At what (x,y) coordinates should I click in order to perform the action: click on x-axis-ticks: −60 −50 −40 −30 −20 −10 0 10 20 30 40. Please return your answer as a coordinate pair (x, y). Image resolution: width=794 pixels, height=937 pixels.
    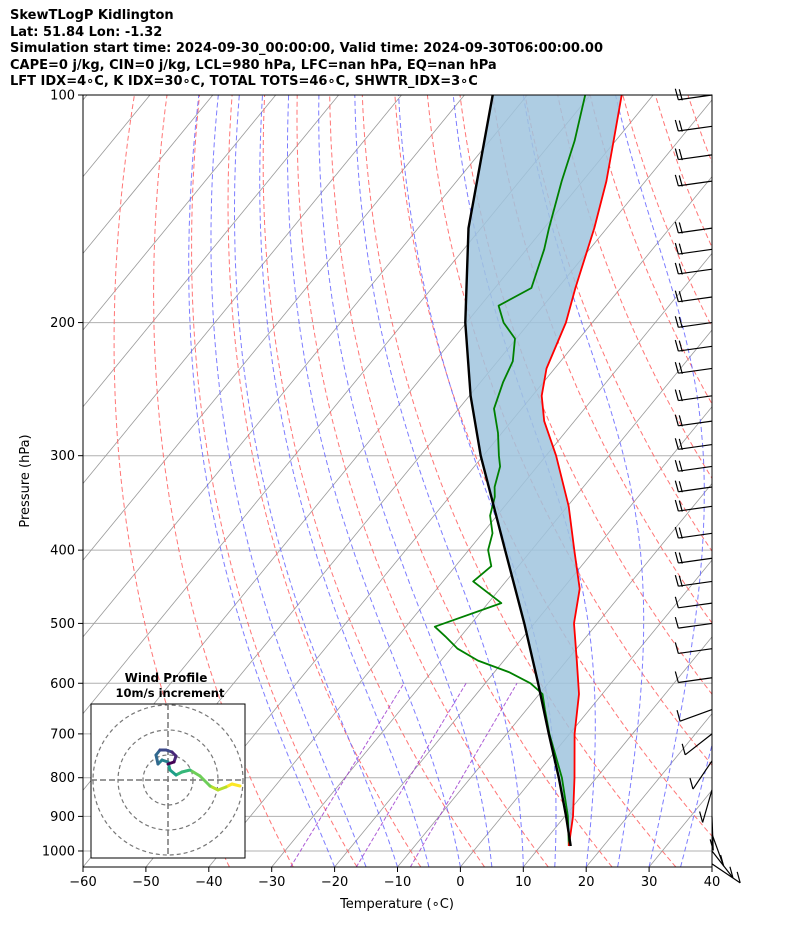
    Looking at the image, I should click on (394, 878).